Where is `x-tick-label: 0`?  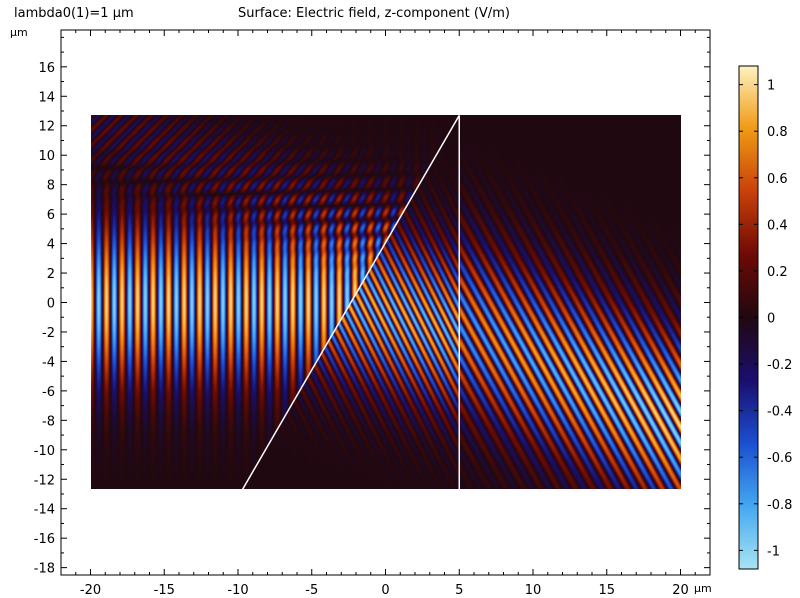
x-tick-label: 0 is located at coordinates (385, 590).